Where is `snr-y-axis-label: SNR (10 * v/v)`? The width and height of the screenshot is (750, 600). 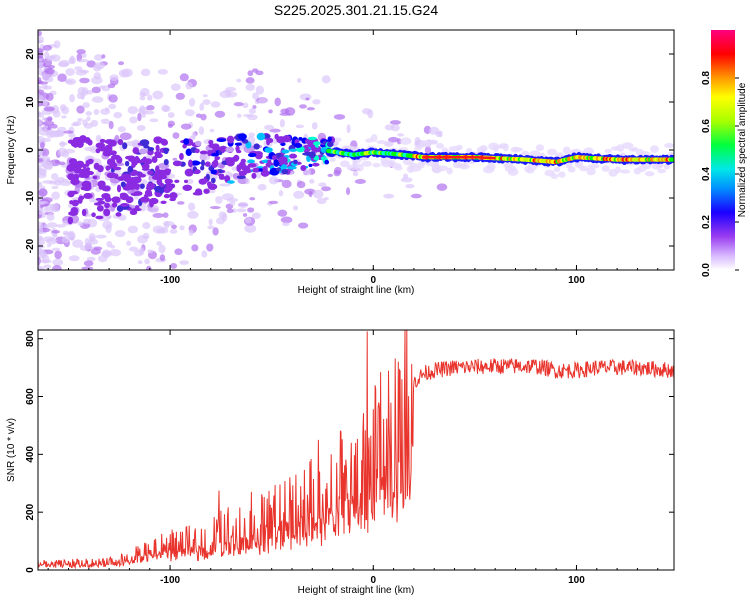 snr-y-axis-label: SNR (10 * v/v) is located at coordinates (11, 450).